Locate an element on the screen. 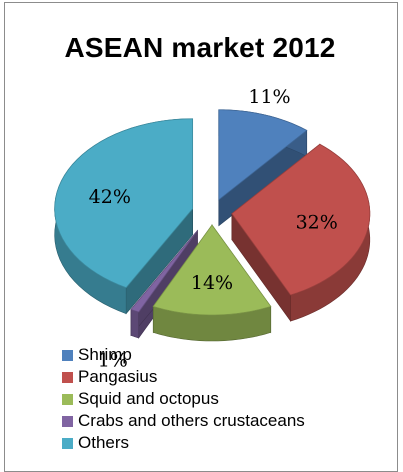 The image size is (403, 472). legend-label: Squid and octopus is located at coordinates (148, 398).